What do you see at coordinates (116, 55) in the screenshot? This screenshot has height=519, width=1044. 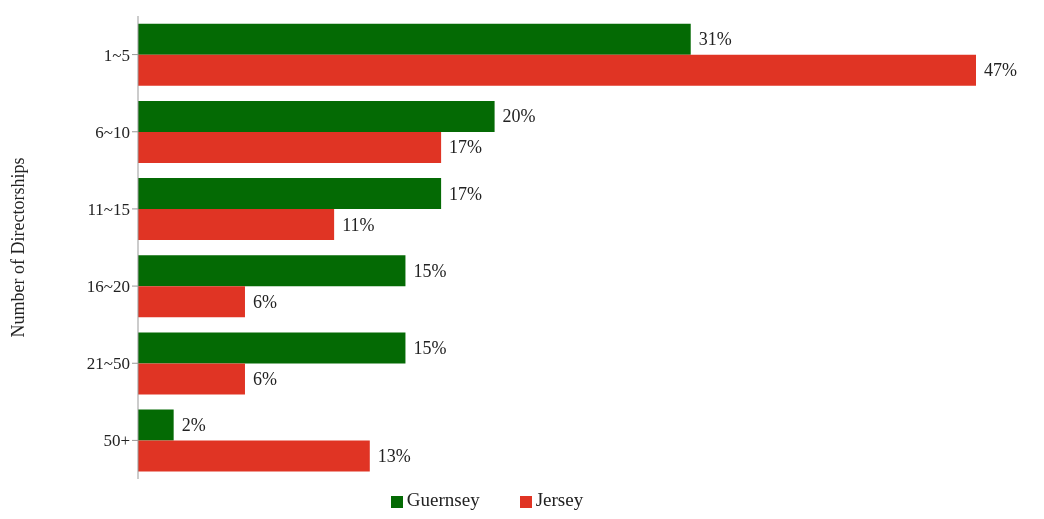 I see `y-tick-label: 1~5` at bounding box center [116, 55].